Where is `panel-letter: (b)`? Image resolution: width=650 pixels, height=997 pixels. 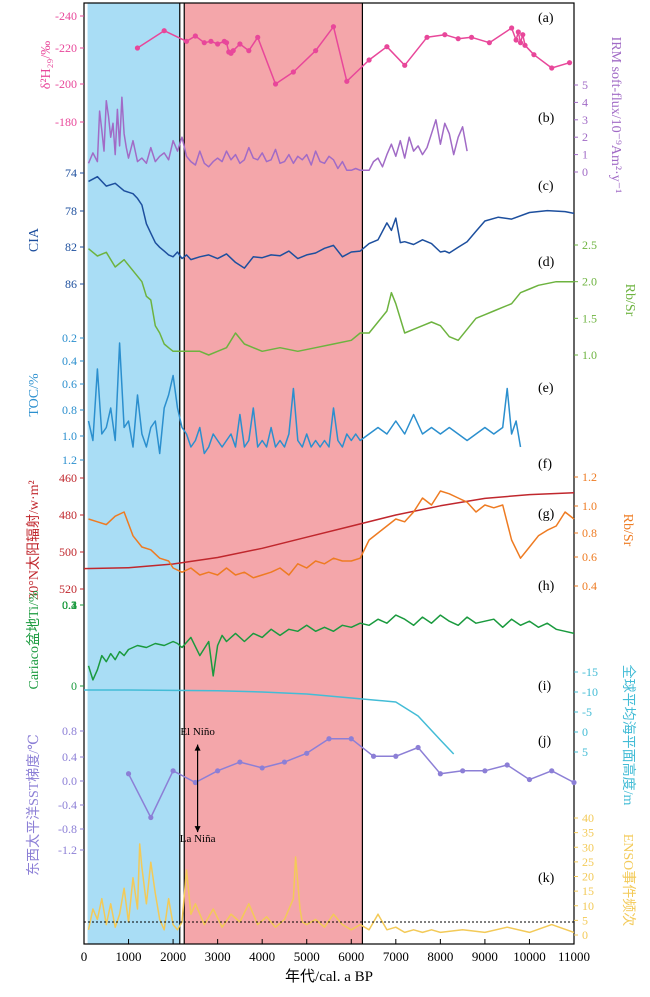
panel-letter: (b) is located at coordinates (546, 118).